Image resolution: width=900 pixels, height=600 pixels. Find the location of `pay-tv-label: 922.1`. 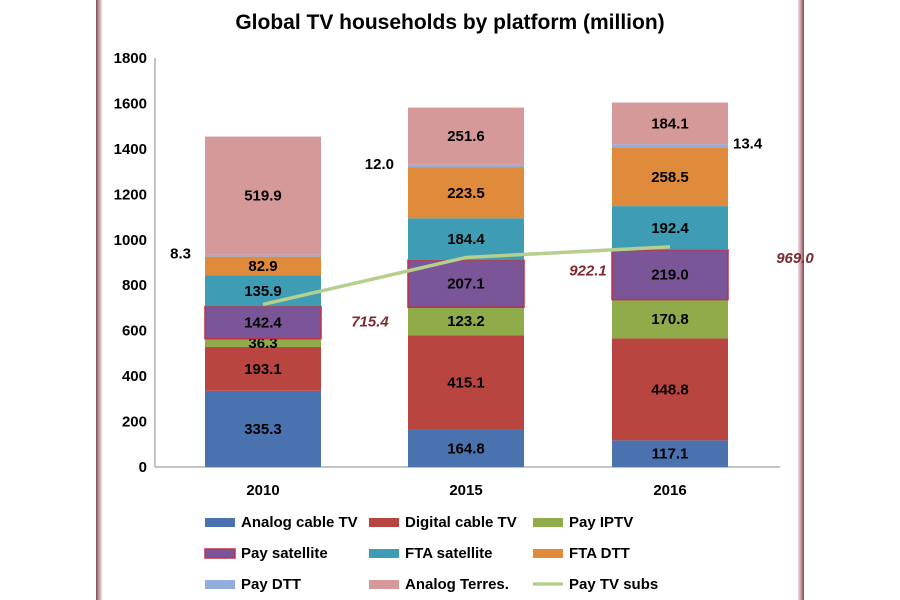

pay-tv-label: 922.1 is located at coordinates (588, 270).